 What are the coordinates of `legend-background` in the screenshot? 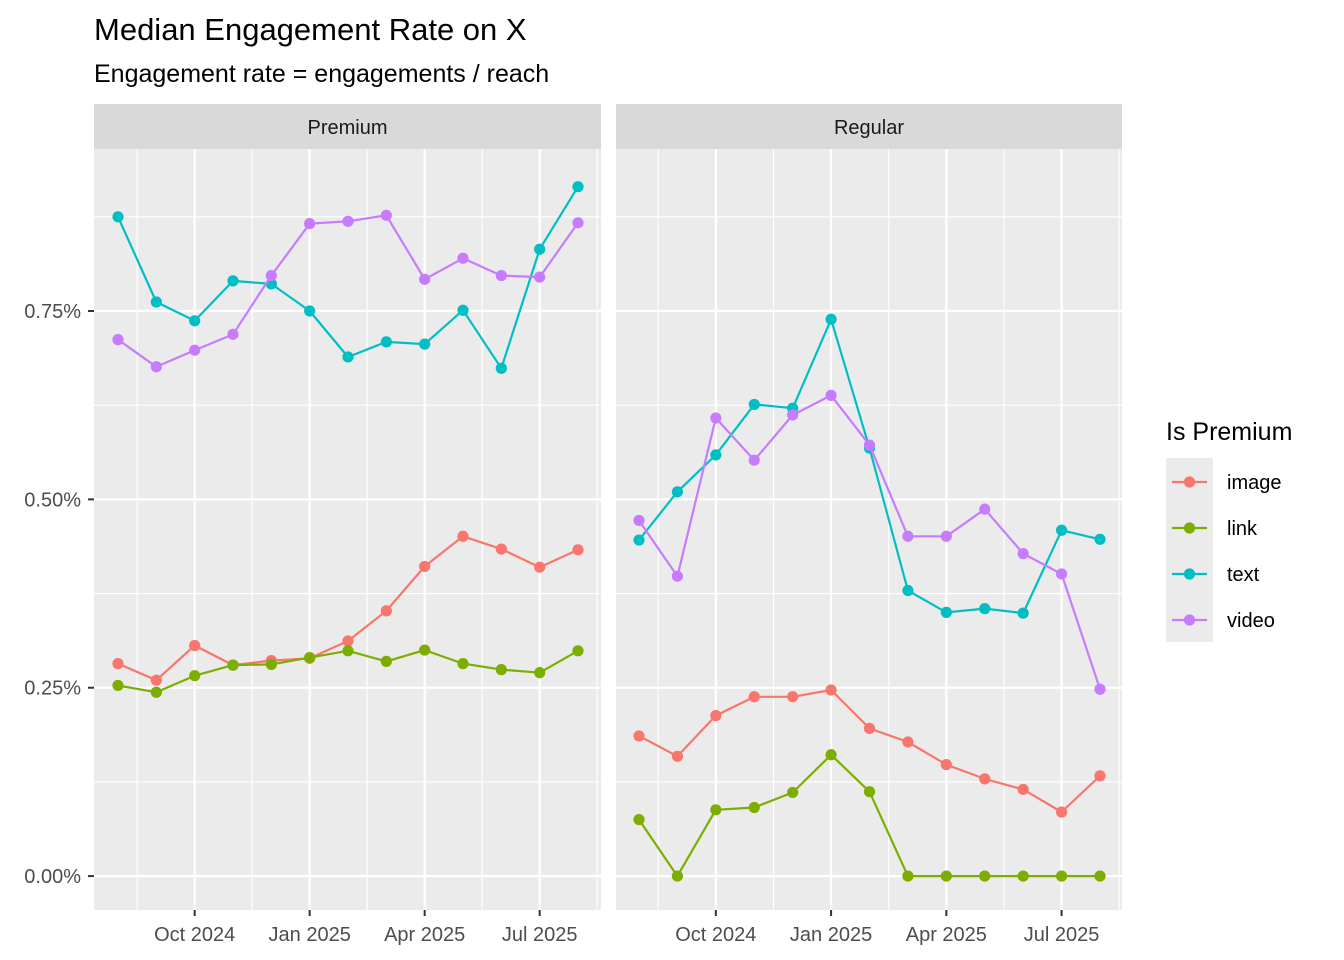 It's located at (1189, 550).